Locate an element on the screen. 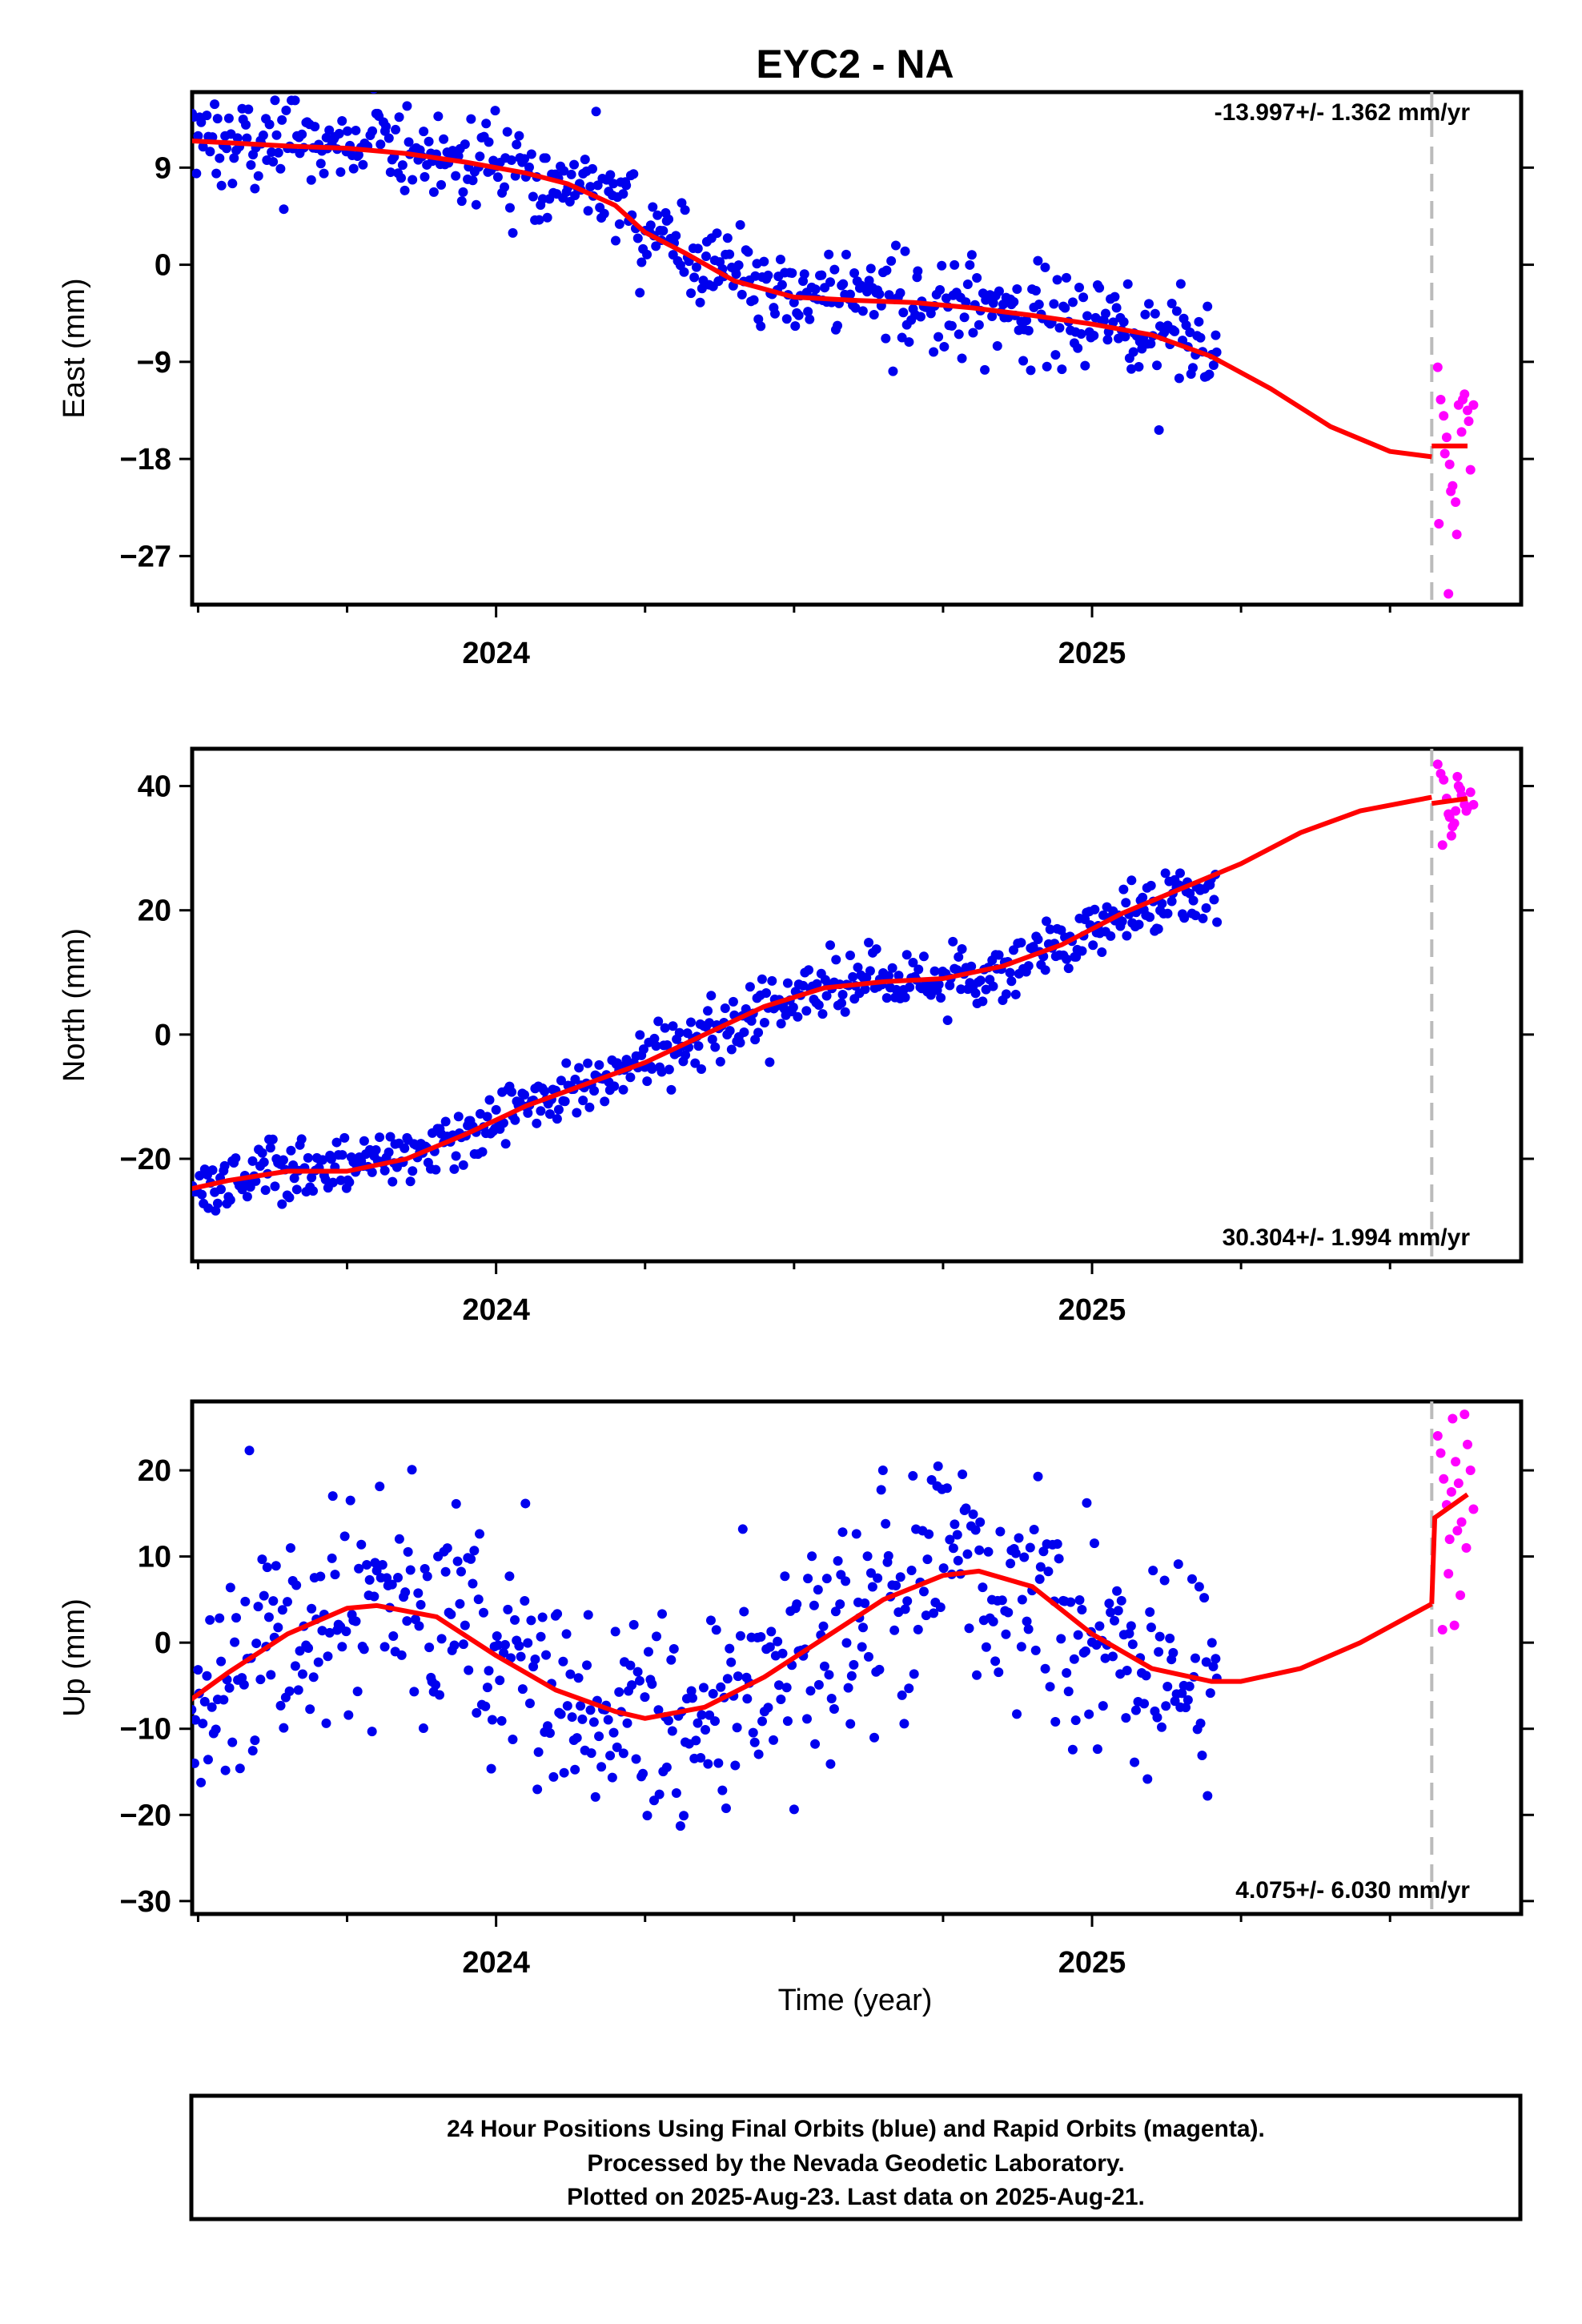 Image resolution: width=1582 pixels, height=2324 pixels. x-axis-label: Time (year) is located at coordinates (855, 2000).